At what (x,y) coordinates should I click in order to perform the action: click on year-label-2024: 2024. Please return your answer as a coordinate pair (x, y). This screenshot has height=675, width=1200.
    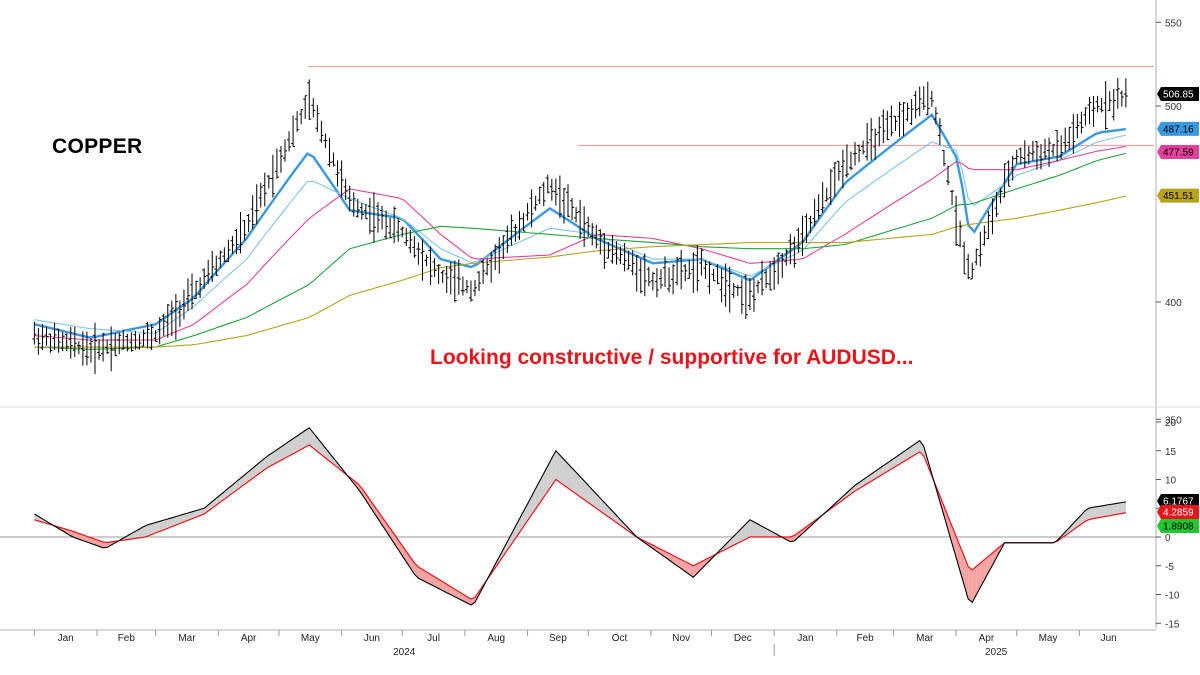
    Looking at the image, I should click on (404, 652).